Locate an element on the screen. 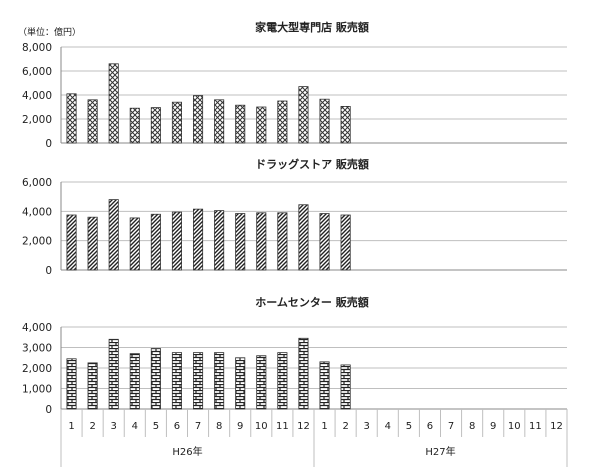 The image size is (600, 467). y-tick-label: 8,000 is located at coordinates (37, 48).